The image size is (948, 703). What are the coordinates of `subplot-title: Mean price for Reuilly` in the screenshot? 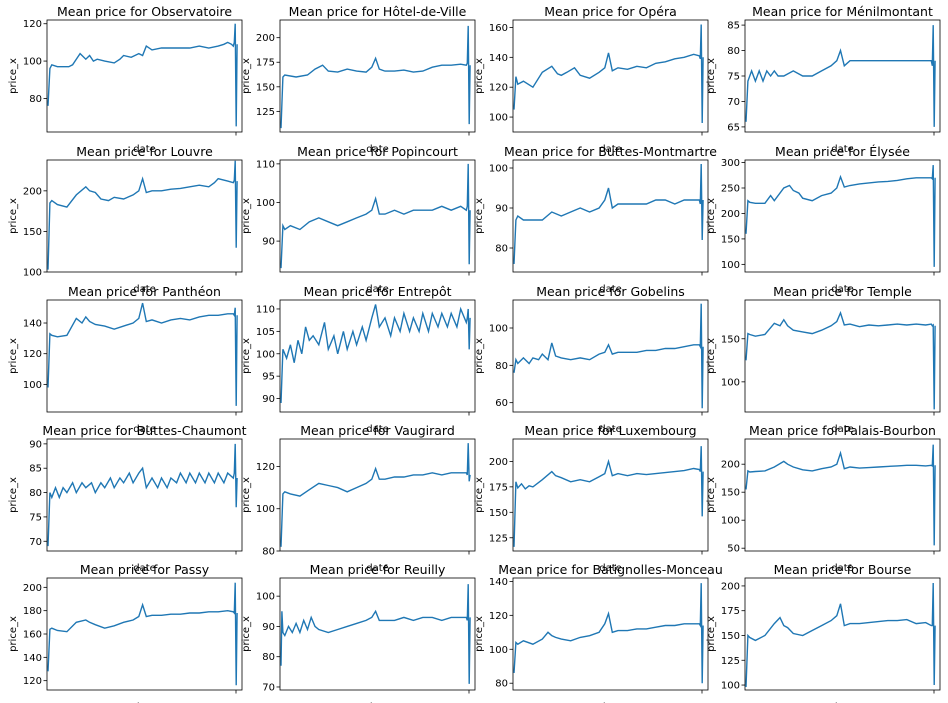 It's located at (378, 569).